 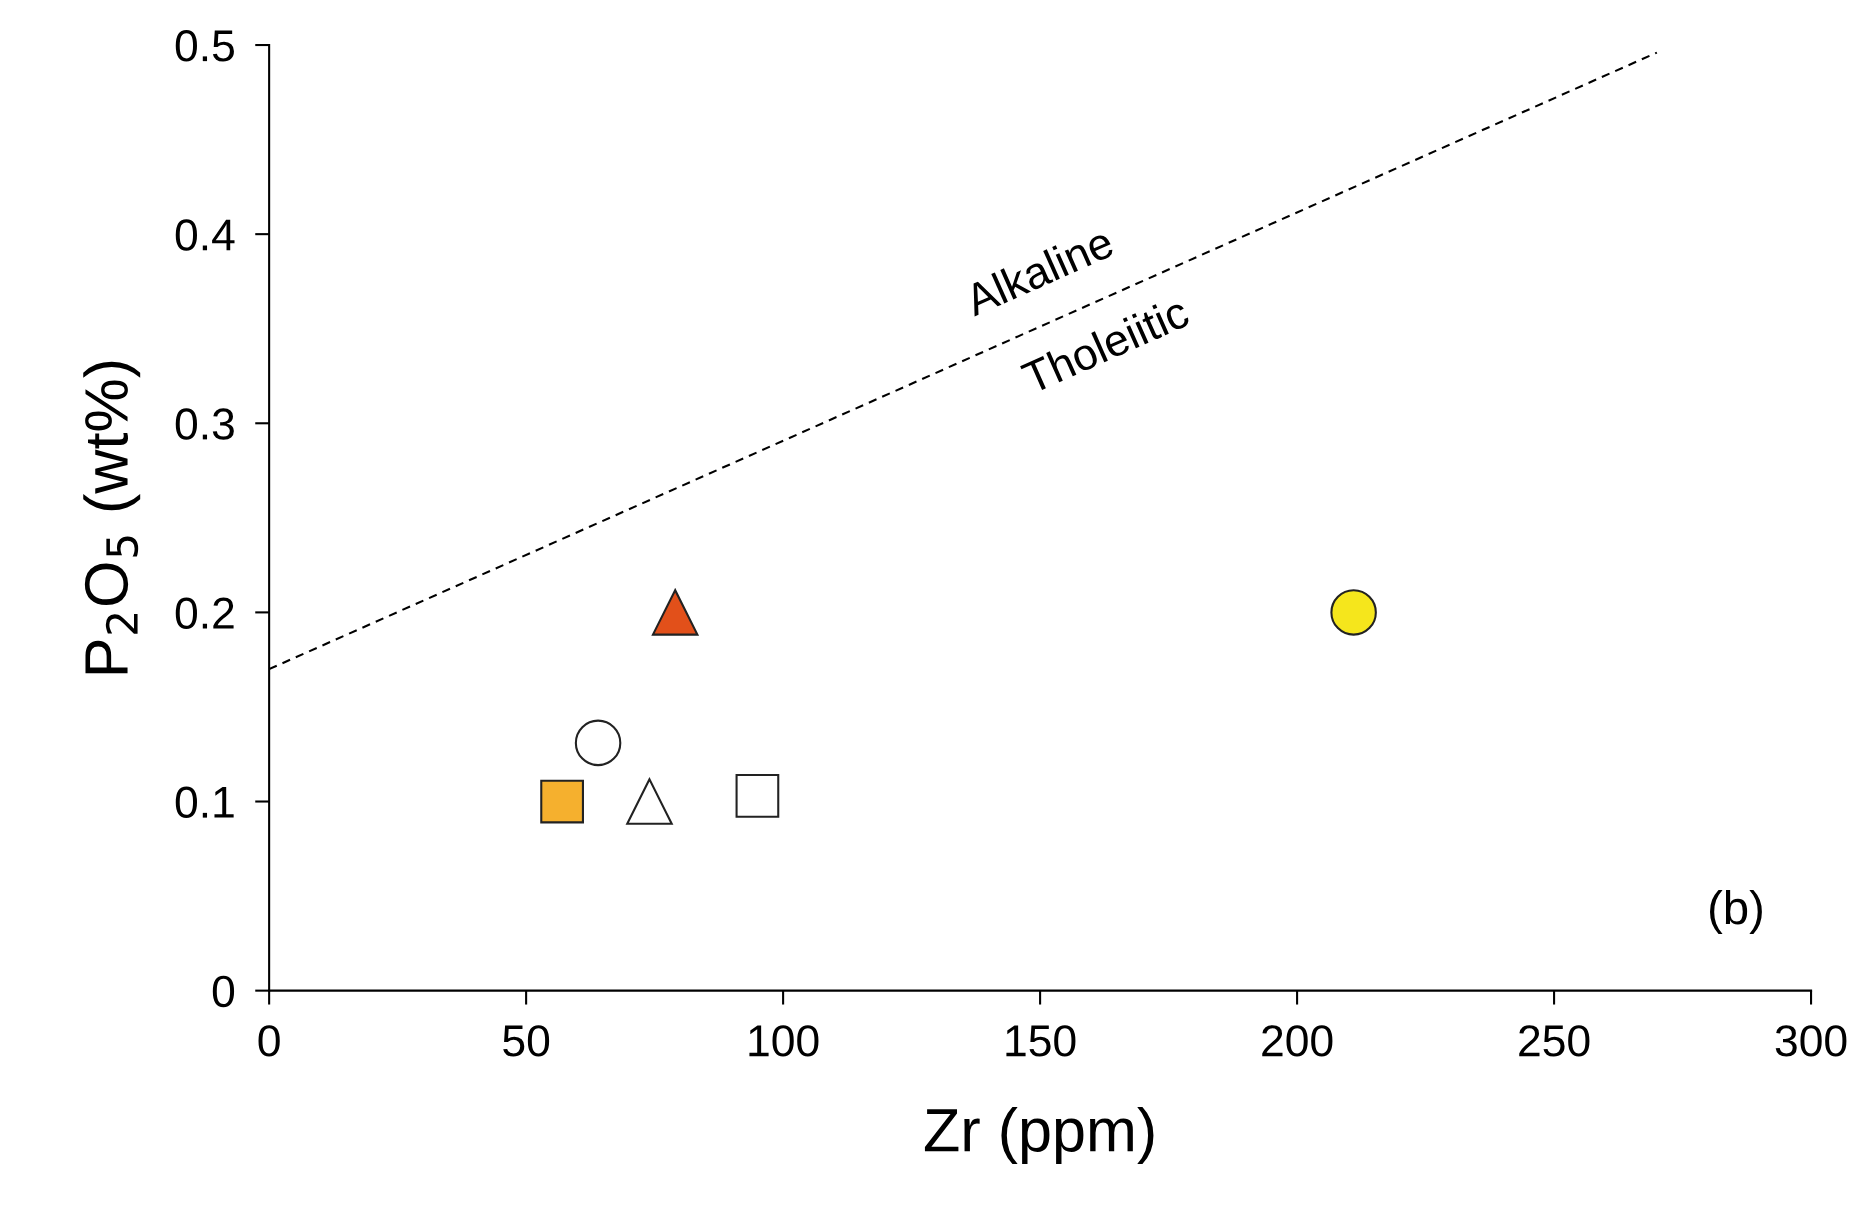 I want to click on y-tick-label: 0, so click(x=223, y=991).